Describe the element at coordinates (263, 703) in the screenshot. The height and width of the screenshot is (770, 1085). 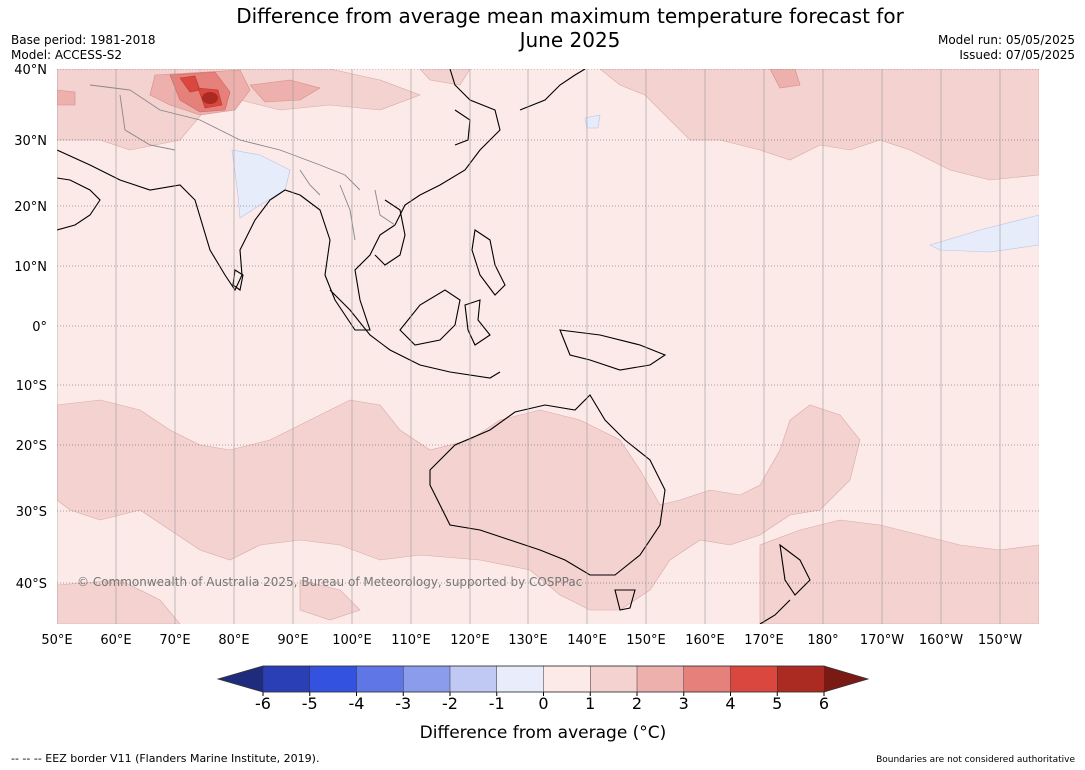
I see `colorbar-tick-label: -6` at that location.